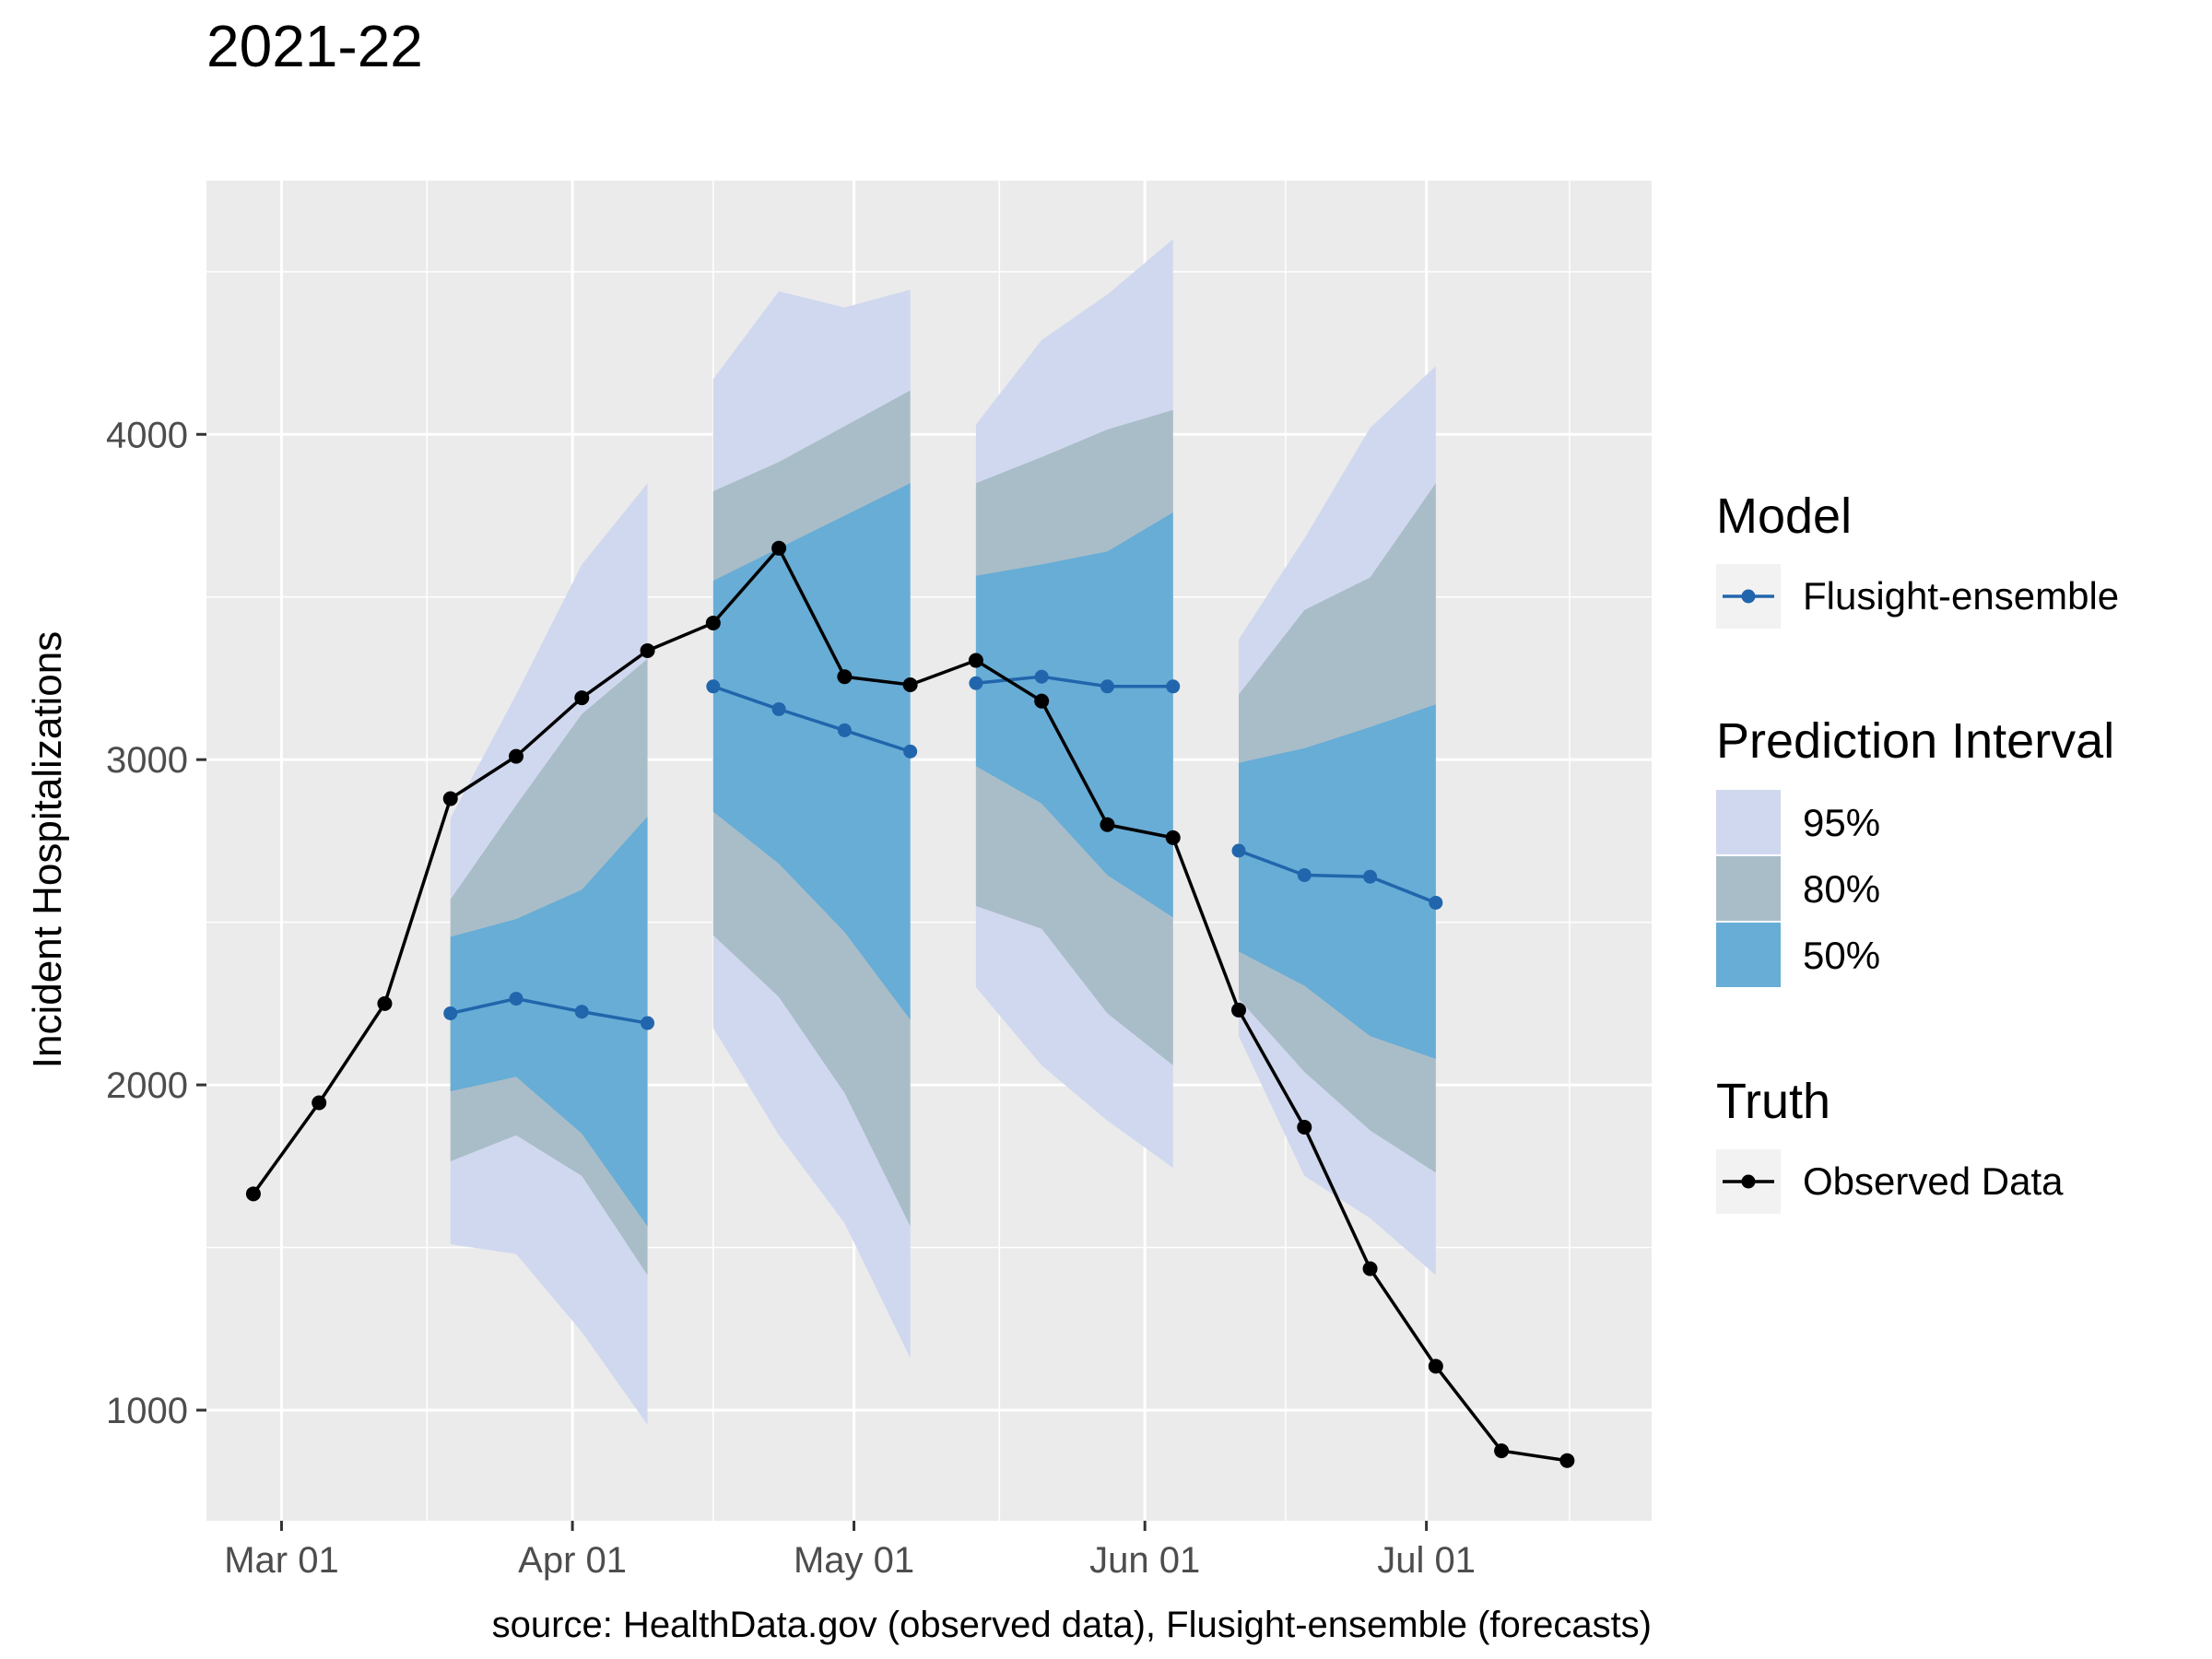  What do you see at coordinates (1426, 1560) in the screenshot?
I see `x-tick-label: Jul 01` at bounding box center [1426, 1560].